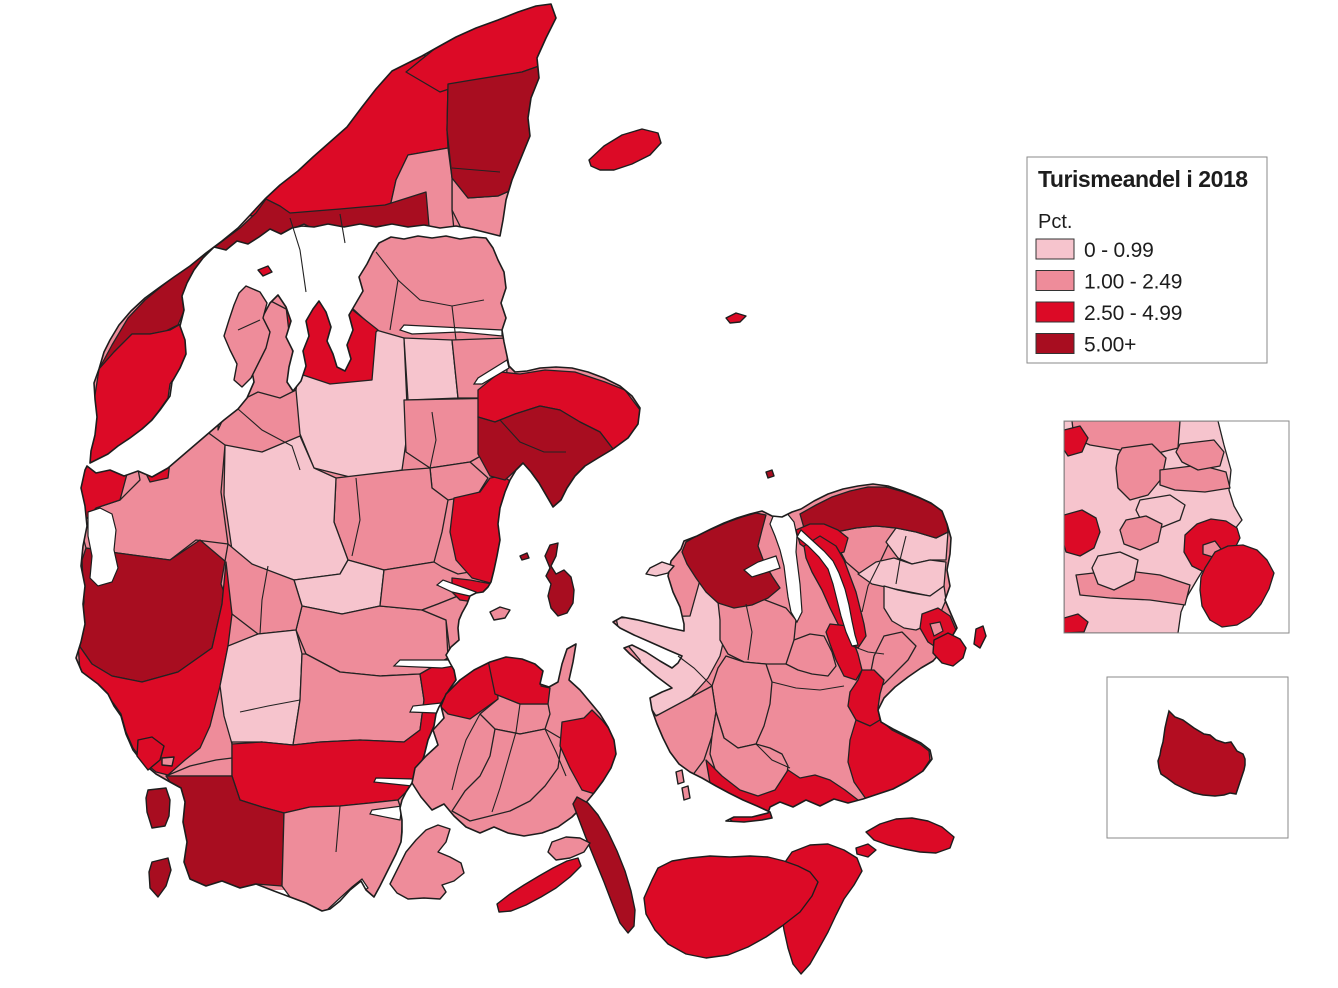  Describe the element at coordinates (1055, 222) in the screenshot. I see `svg-text: Pct.` at that location.